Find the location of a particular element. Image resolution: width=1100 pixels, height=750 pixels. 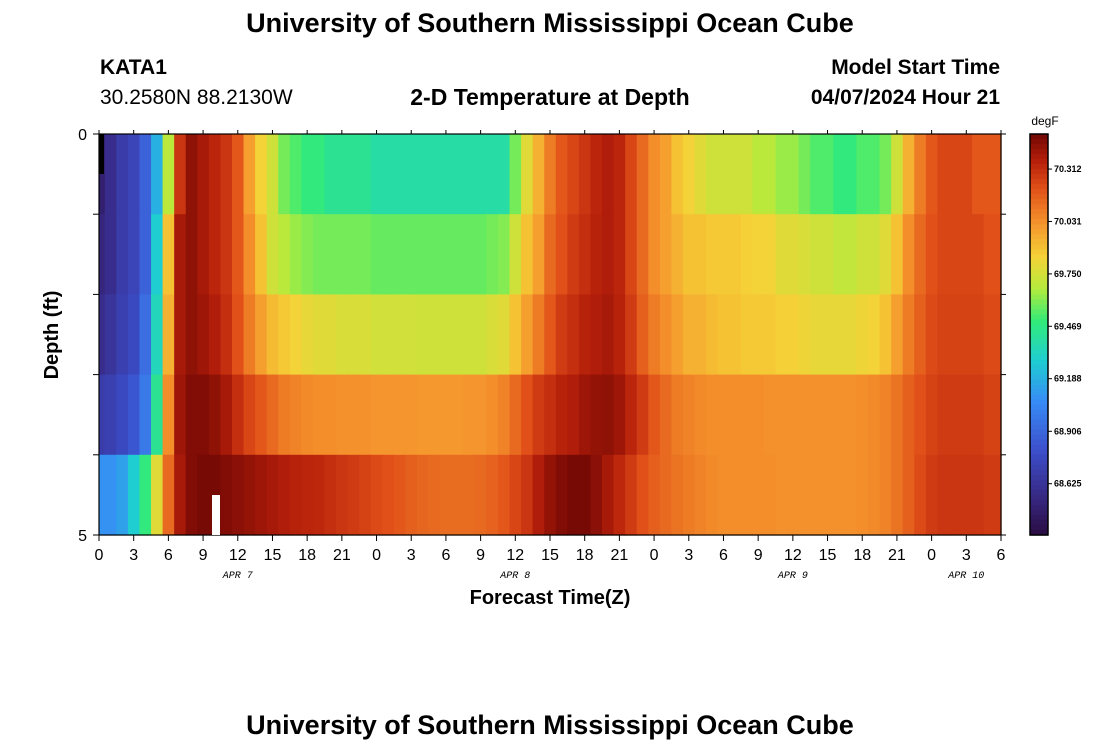

model-start-label: Model Start Time is located at coordinates (915, 67).